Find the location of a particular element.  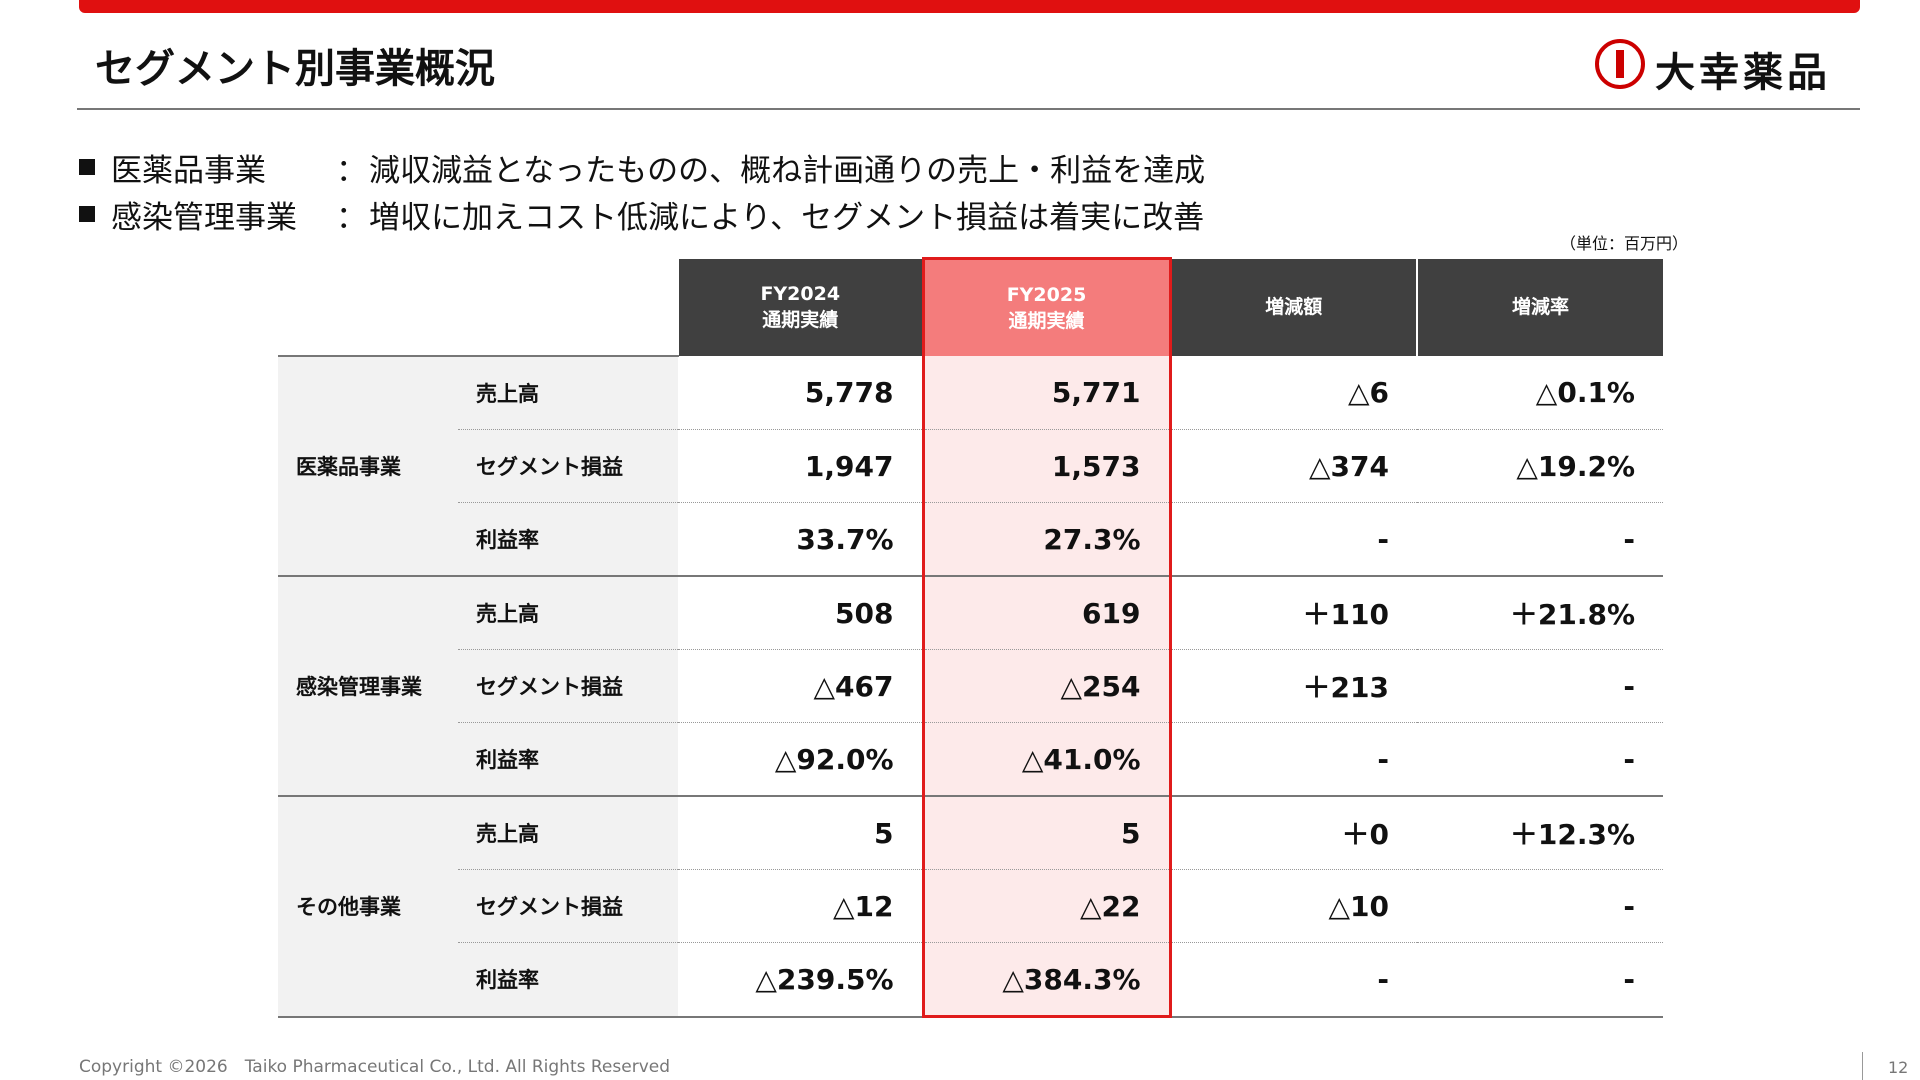

column-header: 増減額 is located at coordinates (1293, 307).